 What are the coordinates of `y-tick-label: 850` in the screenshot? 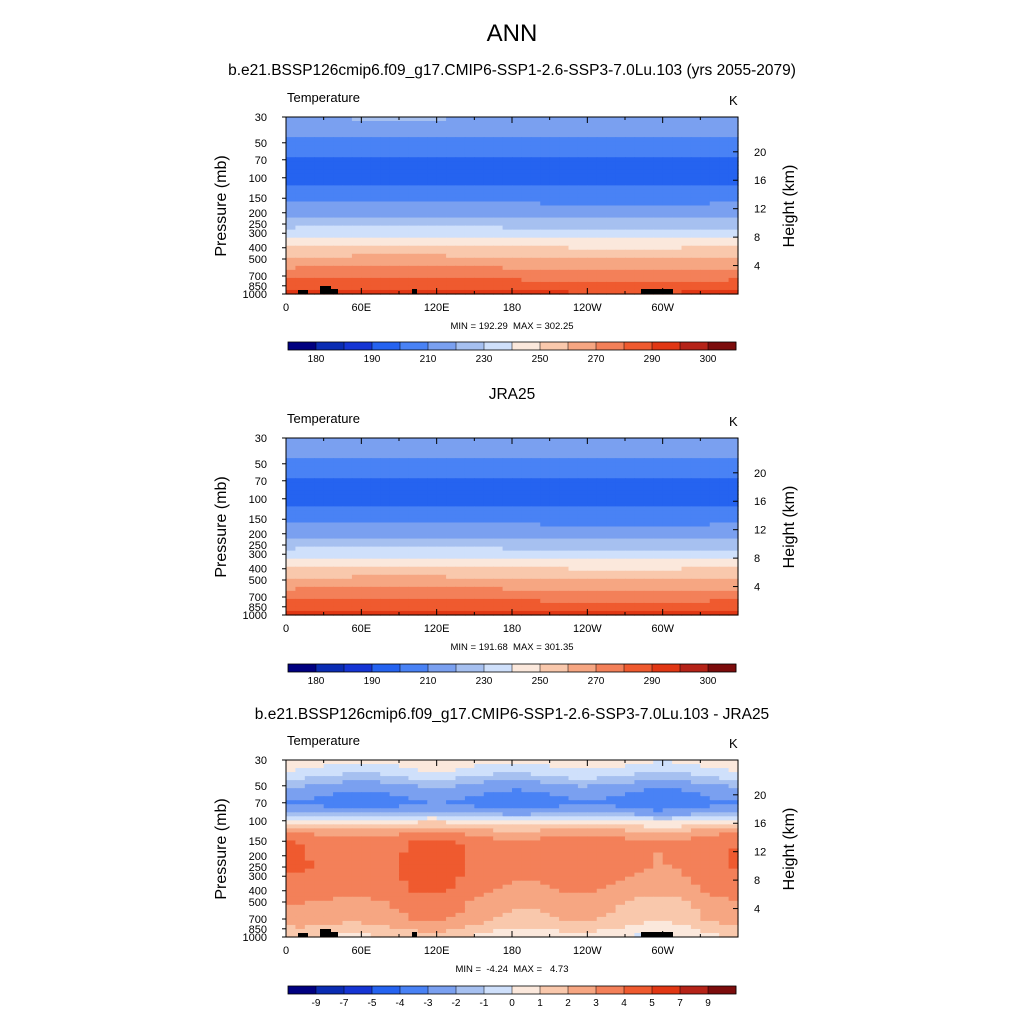 It's located at (258, 287).